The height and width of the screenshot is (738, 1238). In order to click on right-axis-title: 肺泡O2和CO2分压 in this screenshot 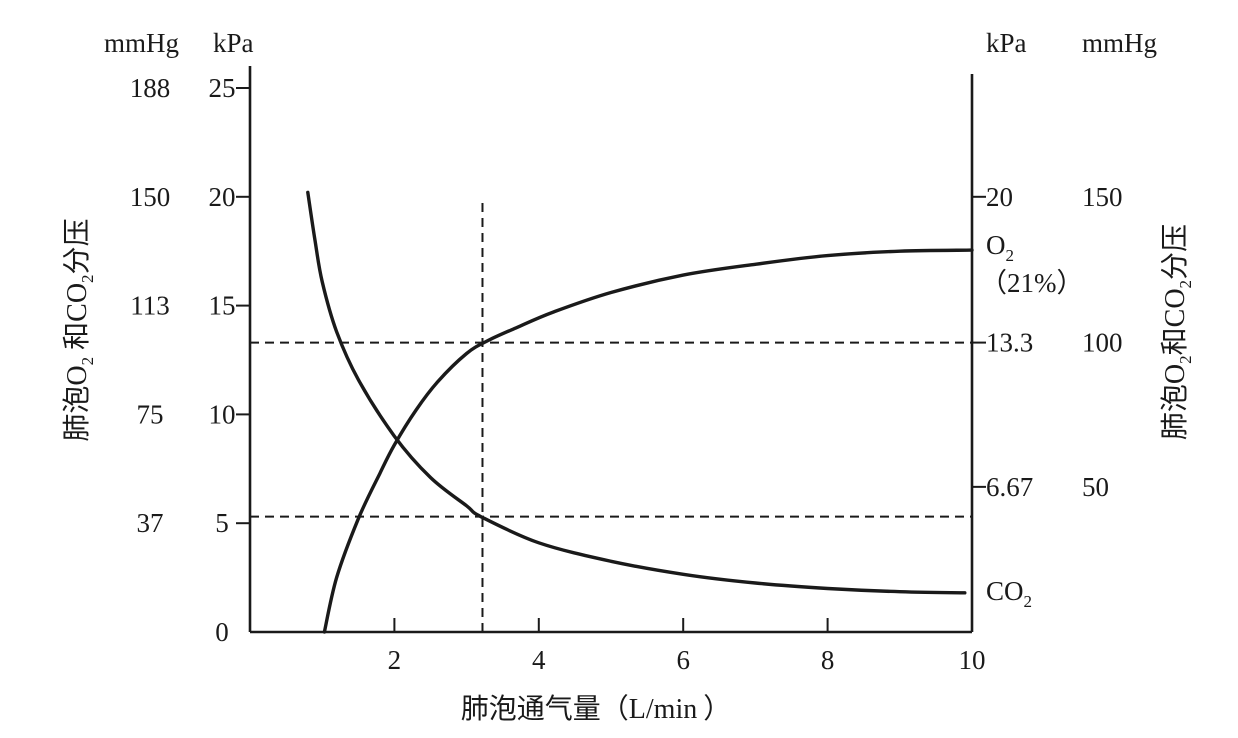, I will do `click(1177, 332)`.